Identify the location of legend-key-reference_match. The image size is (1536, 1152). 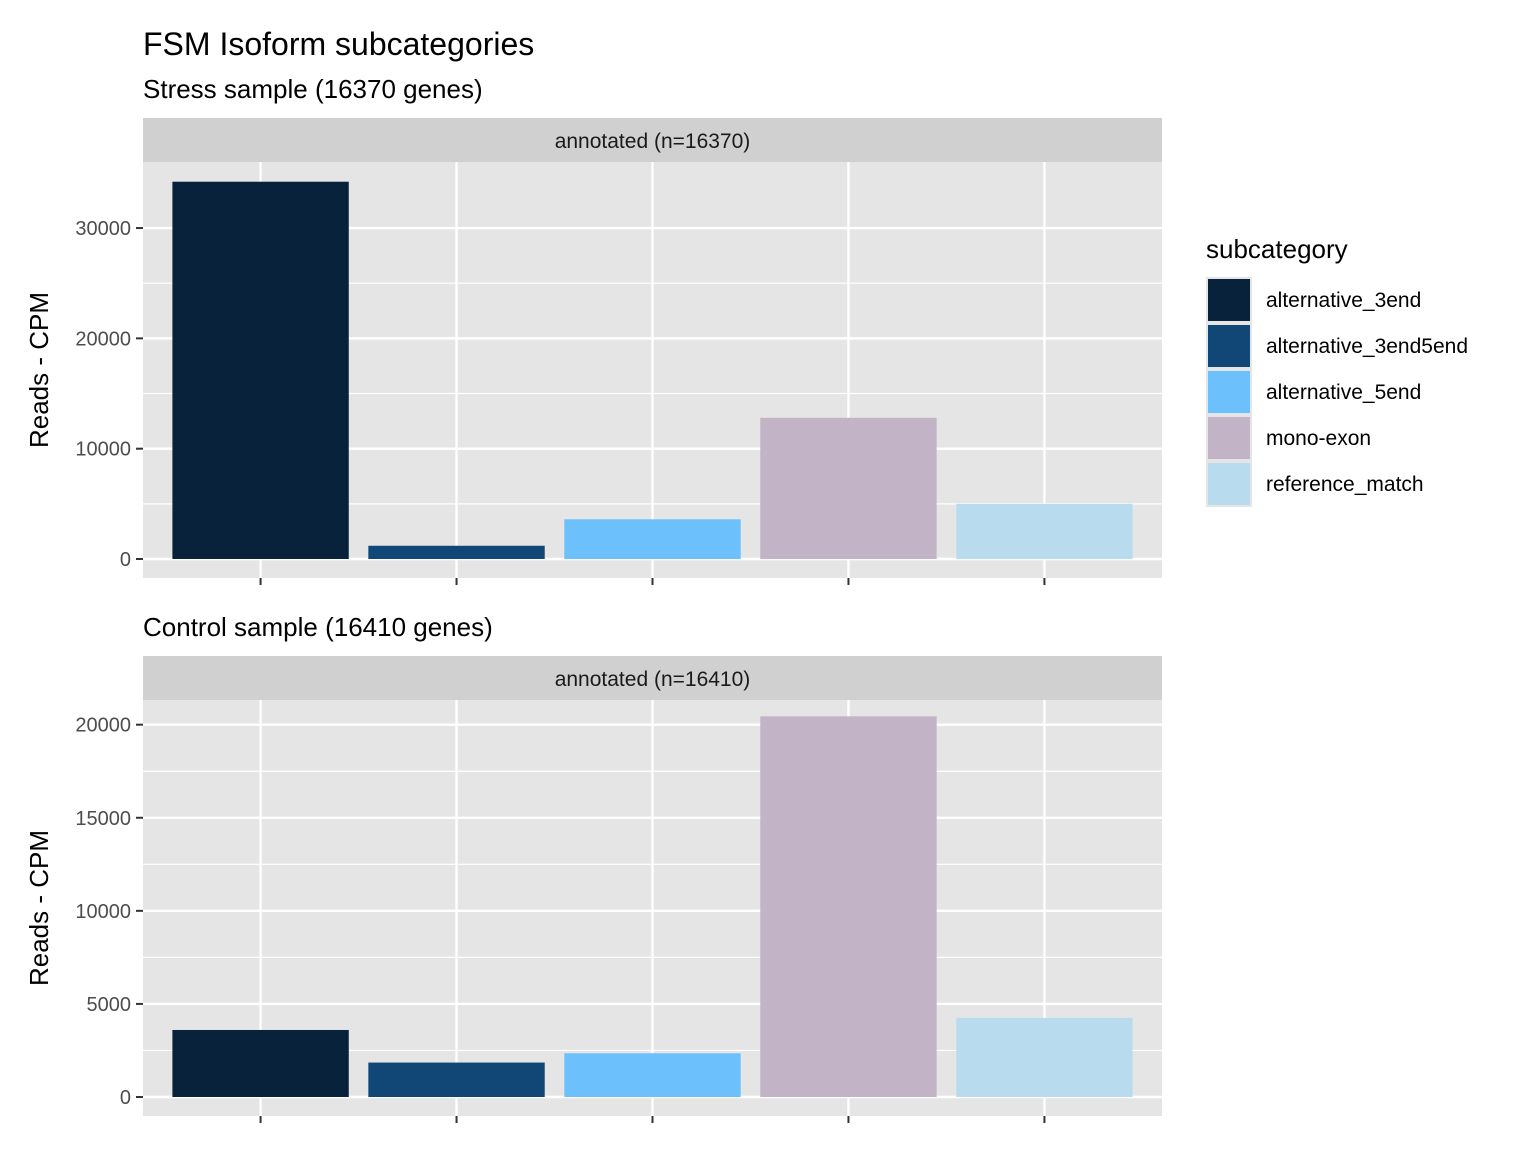
(1229, 484).